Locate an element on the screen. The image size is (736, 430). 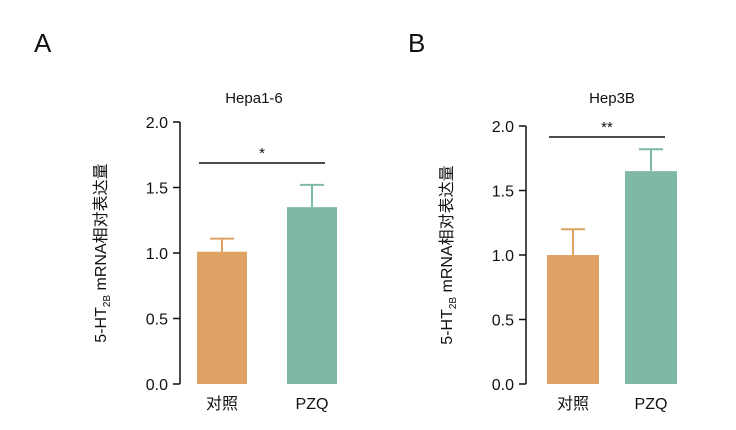
panel-b-category-label: PZQ is located at coordinates (651, 404).